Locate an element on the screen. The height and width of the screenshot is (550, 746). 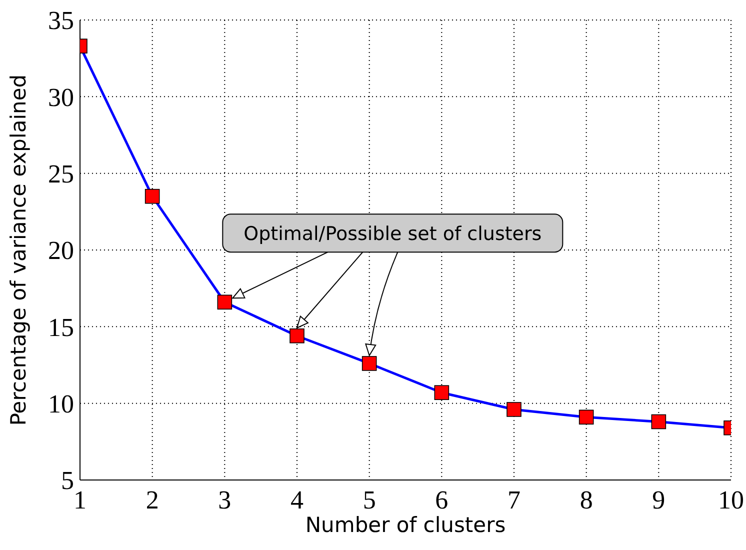
x-tick-label: 6 is located at coordinates (441, 499).